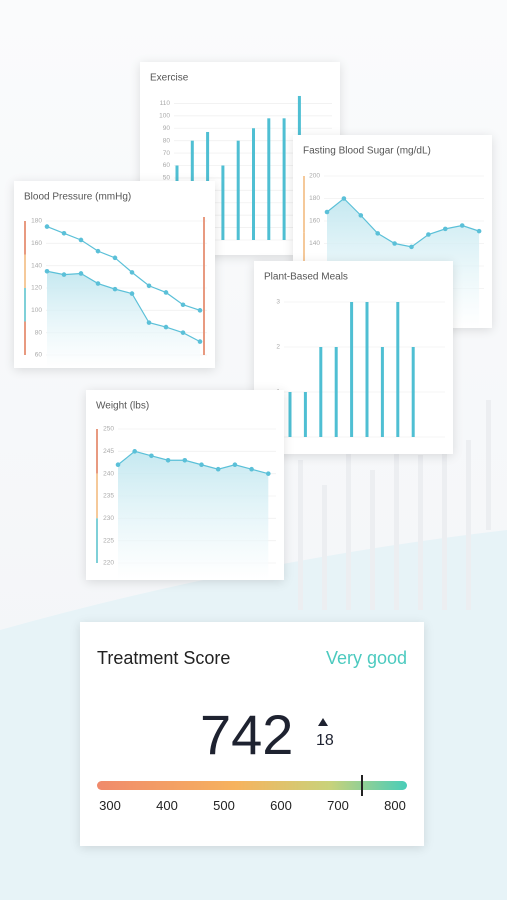 The width and height of the screenshot is (507, 900). What do you see at coordinates (108, 451) in the screenshot?
I see `y-tick-label: 245` at bounding box center [108, 451].